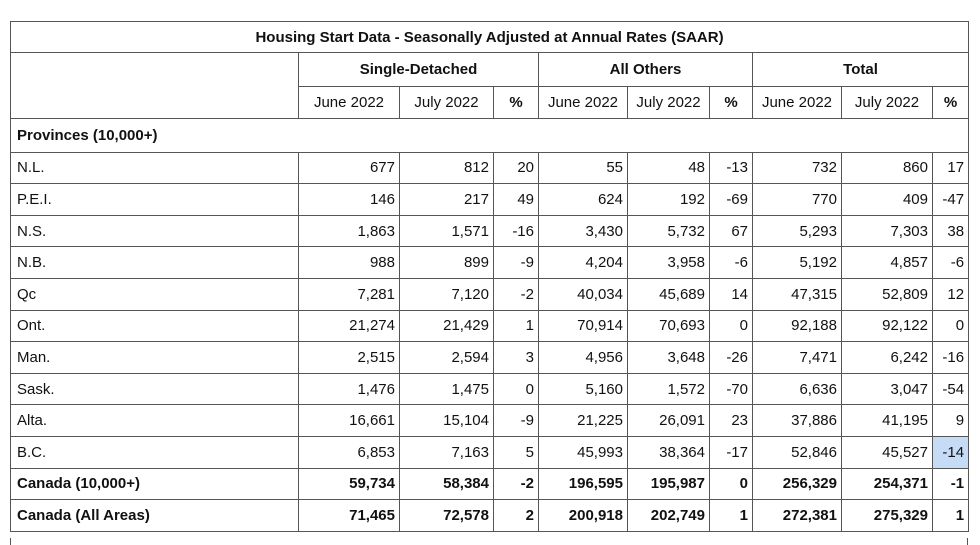 The width and height of the screenshot is (980, 545). What do you see at coordinates (887, 389) in the screenshot?
I see `table-cell: 3,047` at bounding box center [887, 389].